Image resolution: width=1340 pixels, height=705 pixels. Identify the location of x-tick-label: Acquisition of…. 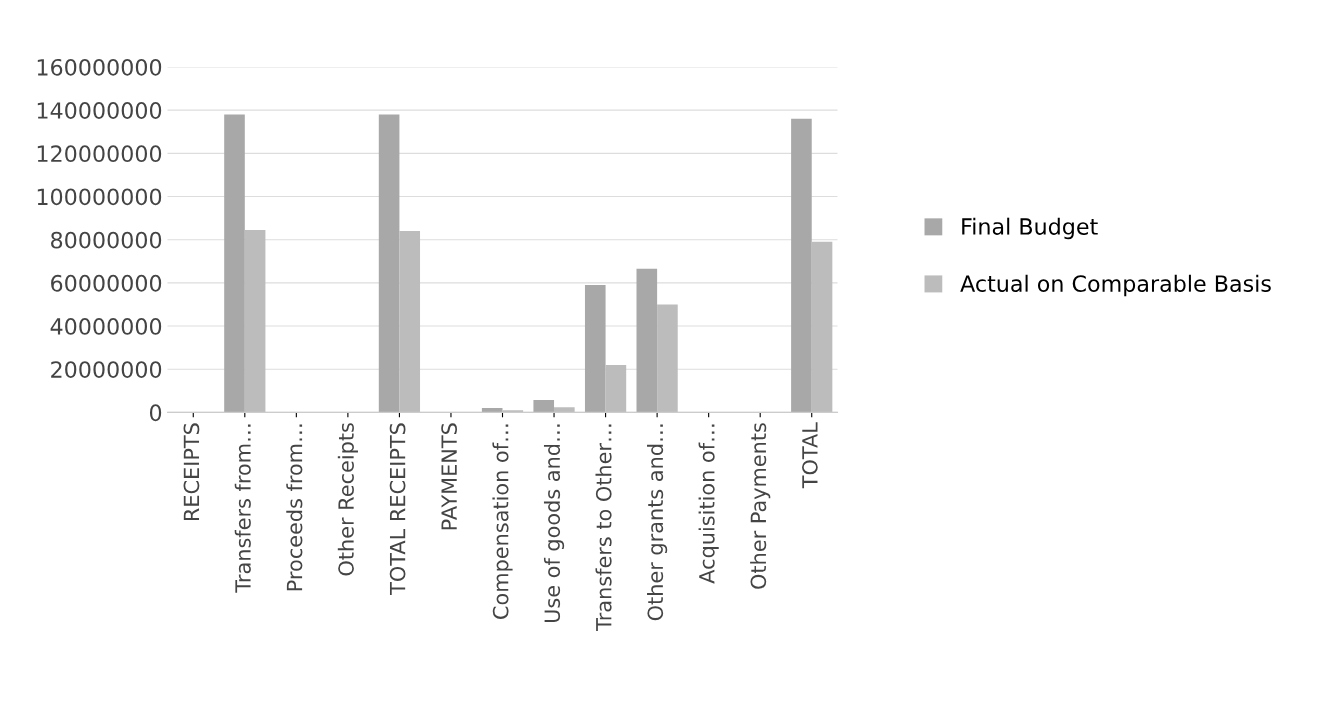
(708, 504).